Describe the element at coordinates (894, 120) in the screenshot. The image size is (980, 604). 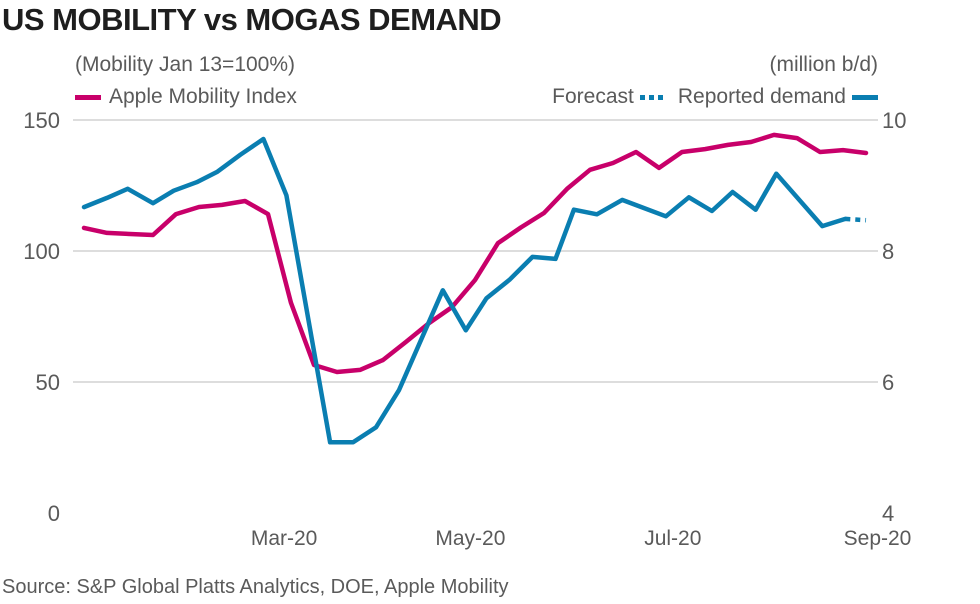
I see `right-tick-label: 10` at that location.